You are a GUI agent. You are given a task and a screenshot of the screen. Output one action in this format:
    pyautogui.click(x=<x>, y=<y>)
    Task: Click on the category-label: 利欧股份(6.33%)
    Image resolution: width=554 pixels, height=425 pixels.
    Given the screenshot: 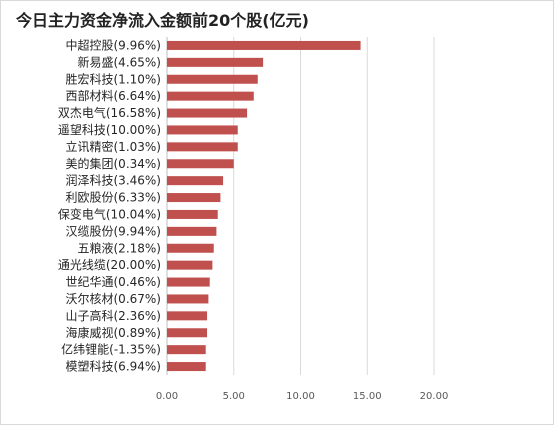 What is the action you would take?
    pyautogui.click(x=114, y=198)
    